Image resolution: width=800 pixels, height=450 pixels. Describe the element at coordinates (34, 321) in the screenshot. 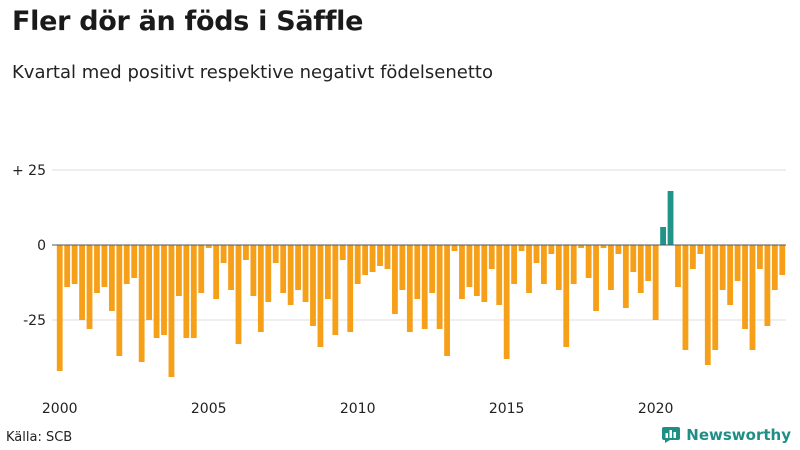

I see `y-tick-label: -25` at that location.